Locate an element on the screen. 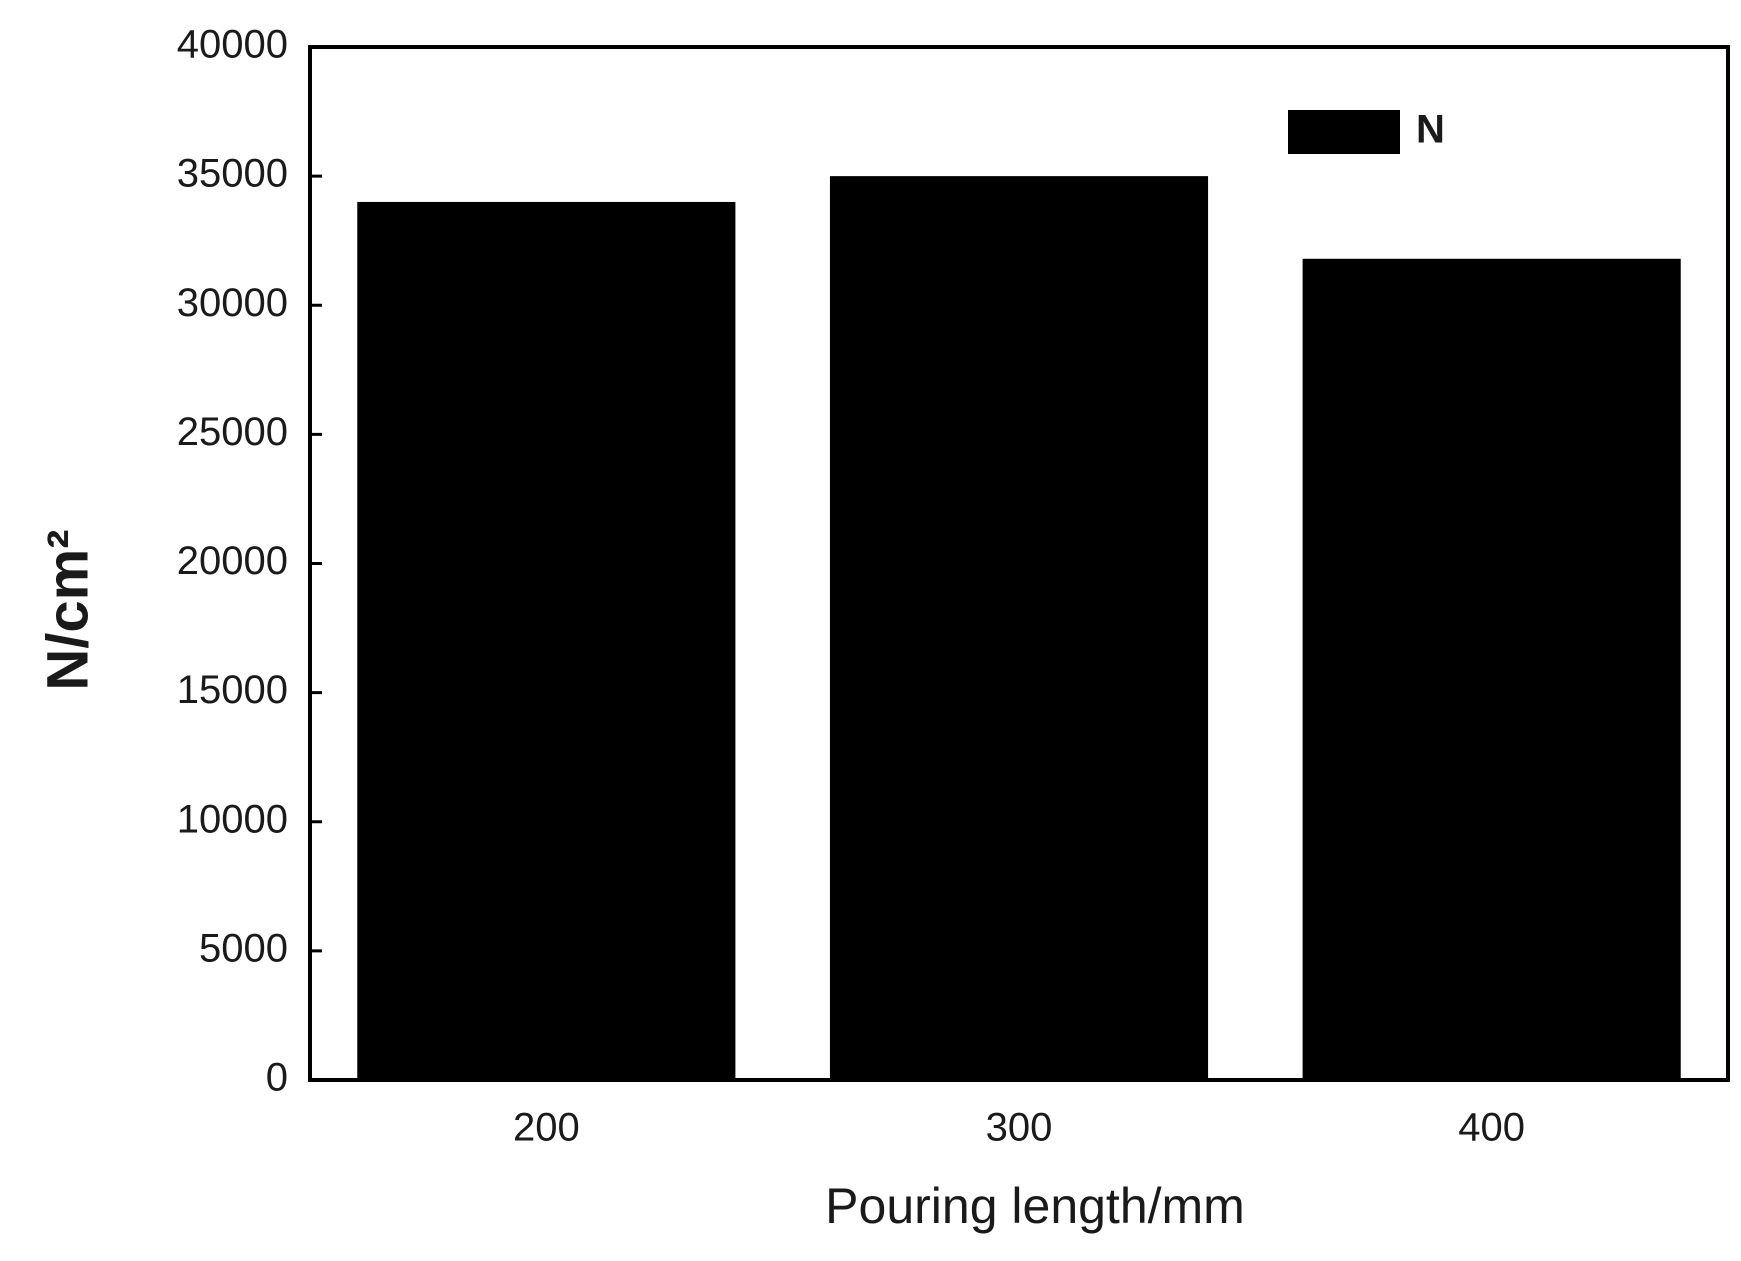 This screenshot has width=1741, height=1261. legend-label: N is located at coordinates (1430, 130).